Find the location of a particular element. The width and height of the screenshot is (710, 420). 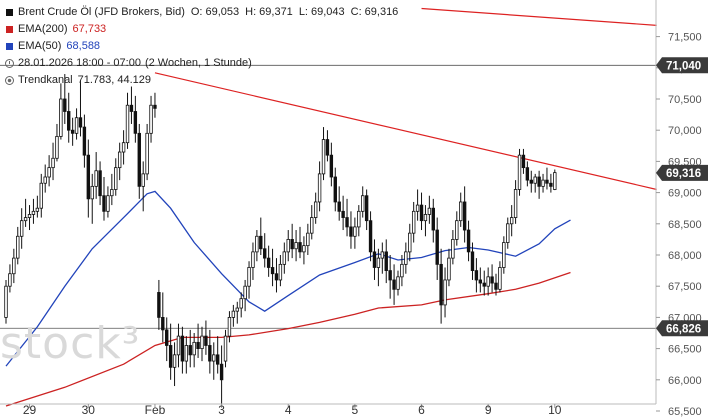

trendkanal-value: 71.783, 44.129 is located at coordinates (114, 80).